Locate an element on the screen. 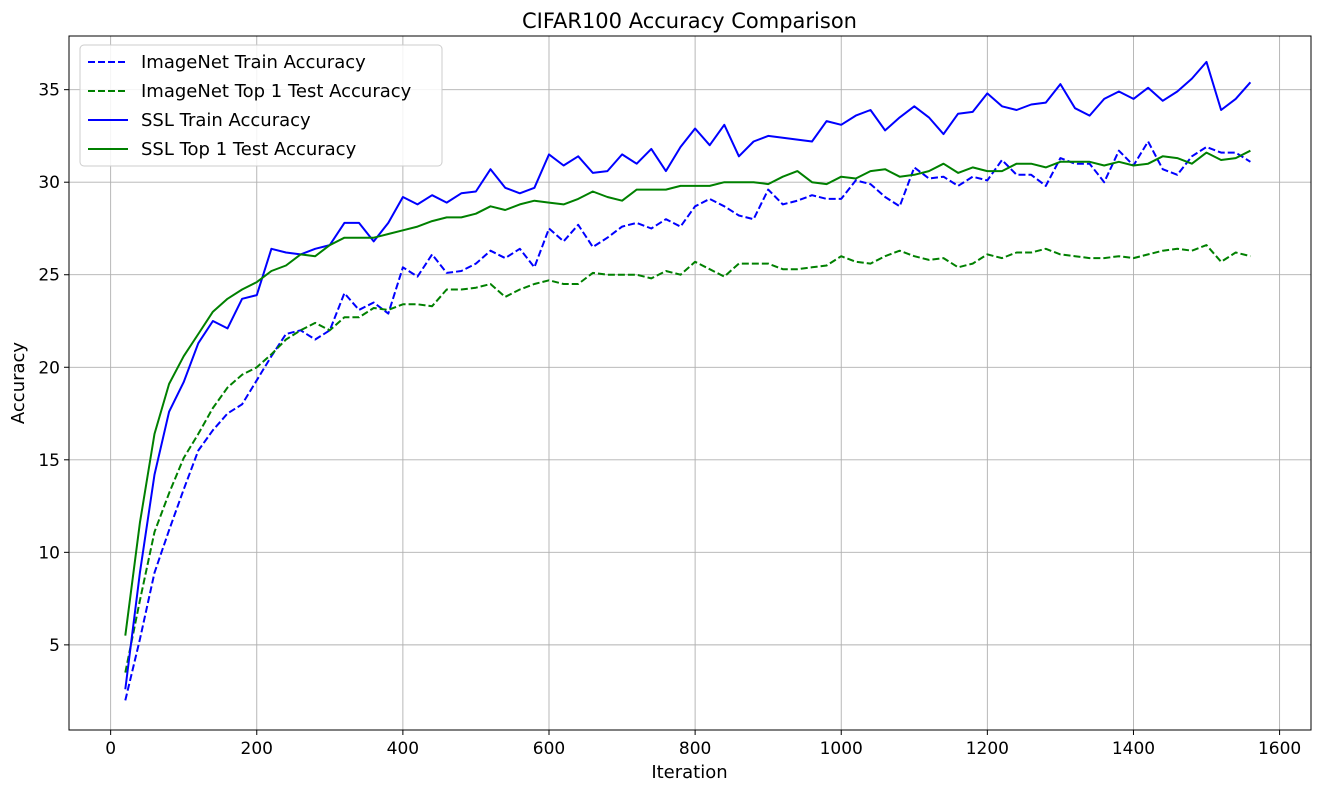 The image size is (1319, 792). y-axis-title: Accuracy is located at coordinates (18, 383).